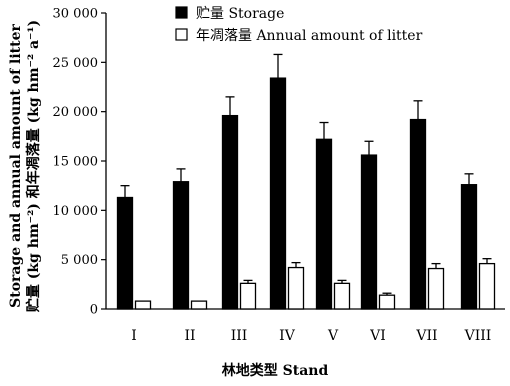 Image resolution: width=510 pixels, height=386 pixels. Describe the element at coordinates (426, 336) in the screenshot. I see `x-category-label: VII` at that location.